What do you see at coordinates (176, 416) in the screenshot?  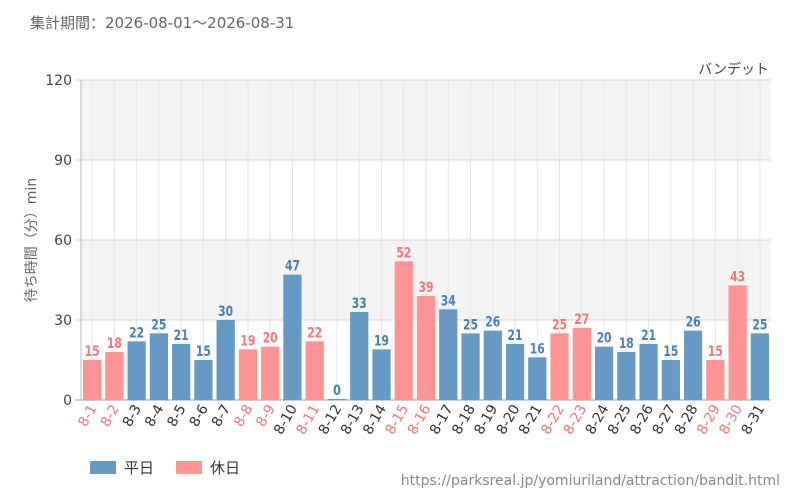 I see `x-tick-label: 8-5` at bounding box center [176, 416].